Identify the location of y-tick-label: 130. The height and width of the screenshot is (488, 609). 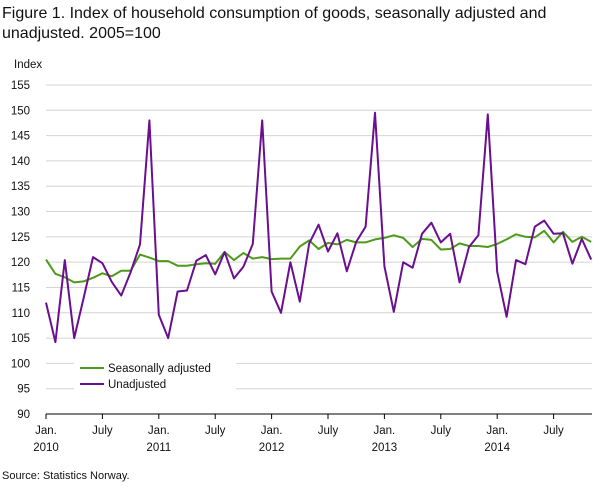
(20, 213).